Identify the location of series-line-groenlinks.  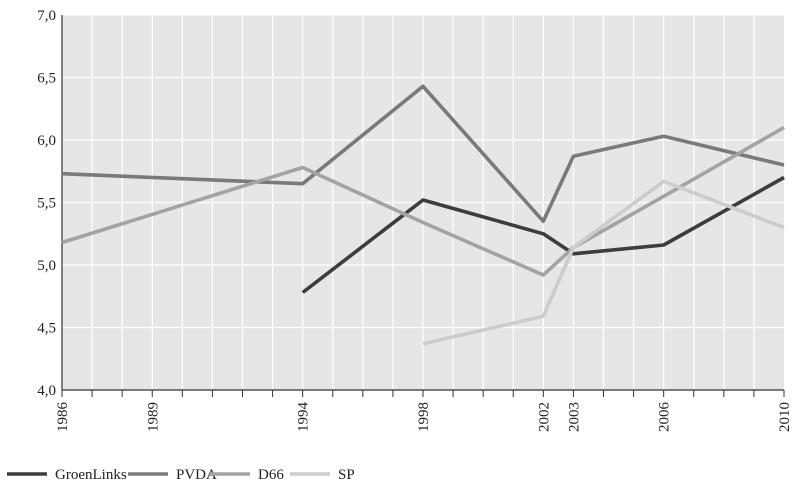
(543, 234).